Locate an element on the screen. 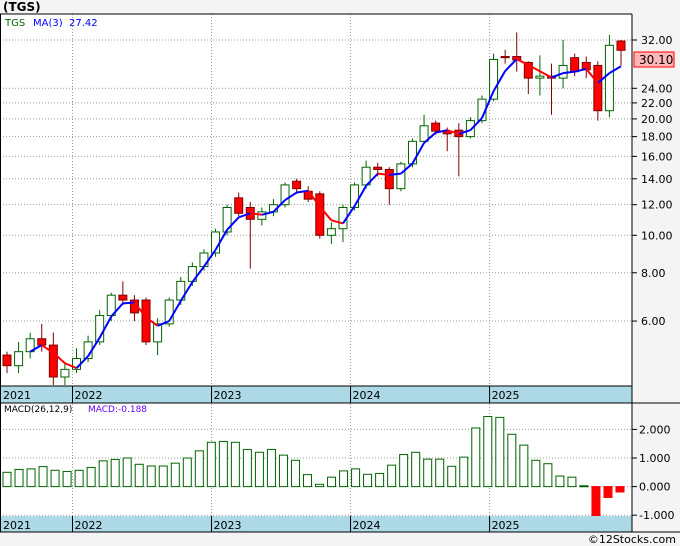  price-tick-label: 24.00 is located at coordinates (657, 88).